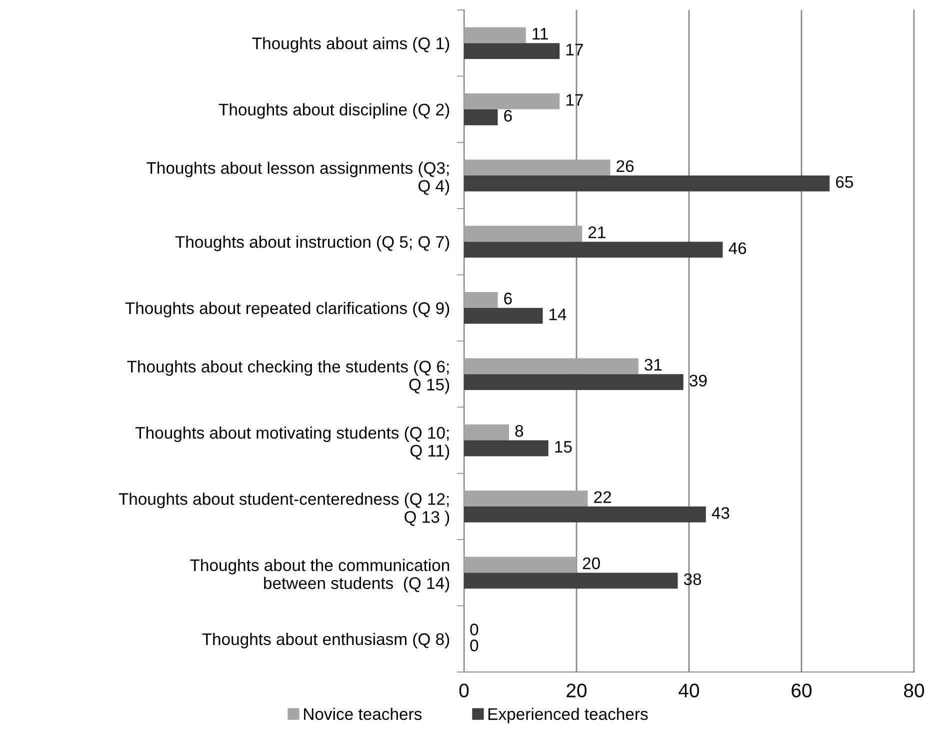  Describe the element at coordinates (312, 244) in the screenshot. I see `y-tick-label: Thoughts about instruction (Q 5; Q 7)` at that location.